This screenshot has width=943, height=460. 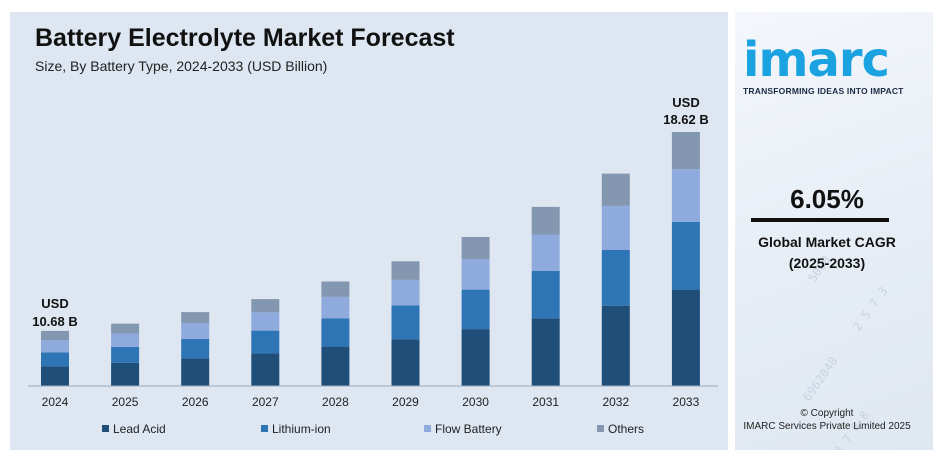 What do you see at coordinates (55, 376) in the screenshot?
I see `bar-segment-lead-acid-2024` at bounding box center [55, 376].